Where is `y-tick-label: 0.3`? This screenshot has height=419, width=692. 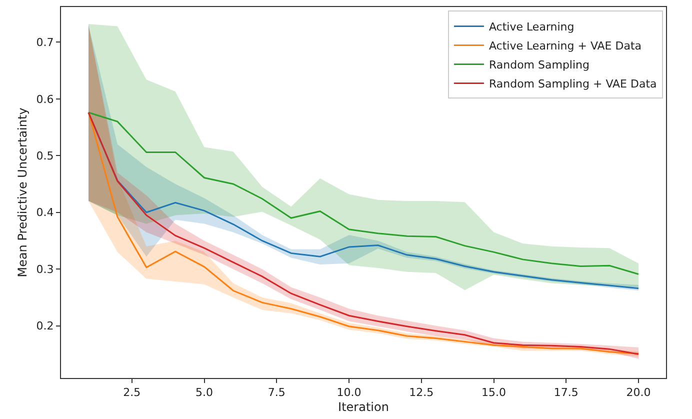
y-tick-label: 0.3 is located at coordinates (45, 269).